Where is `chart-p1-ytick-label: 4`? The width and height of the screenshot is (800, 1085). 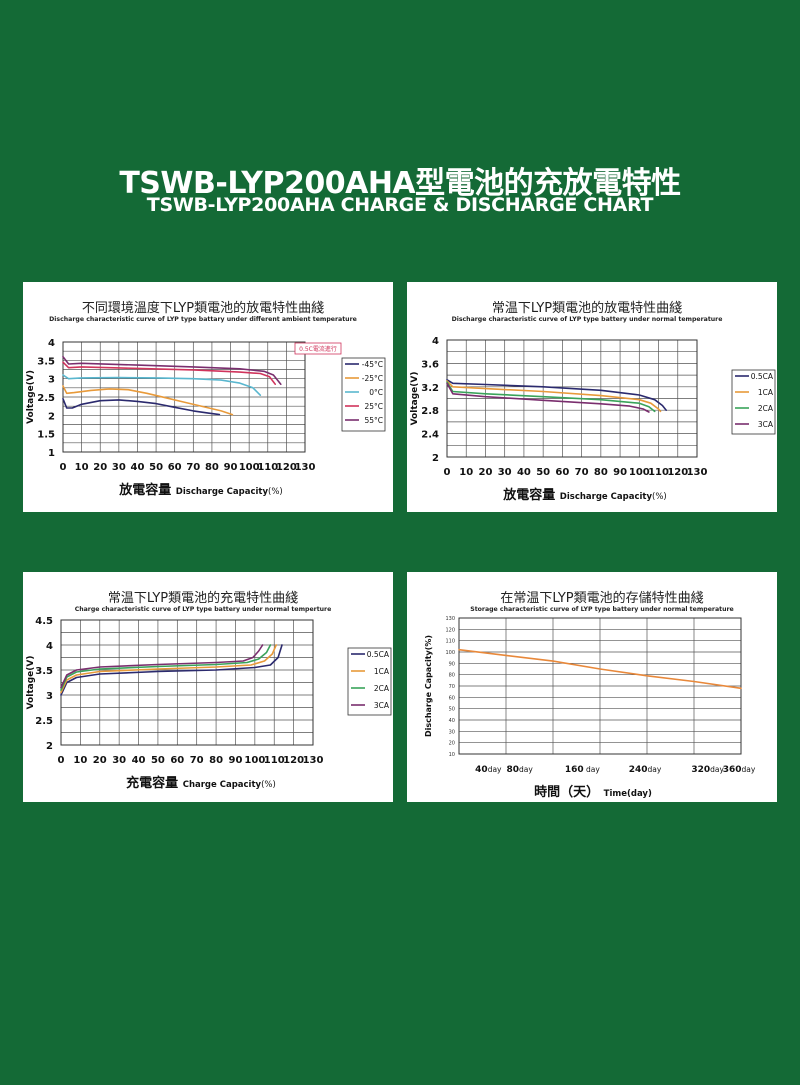 chart-p1-ytick-label: 4 is located at coordinates (51, 343).